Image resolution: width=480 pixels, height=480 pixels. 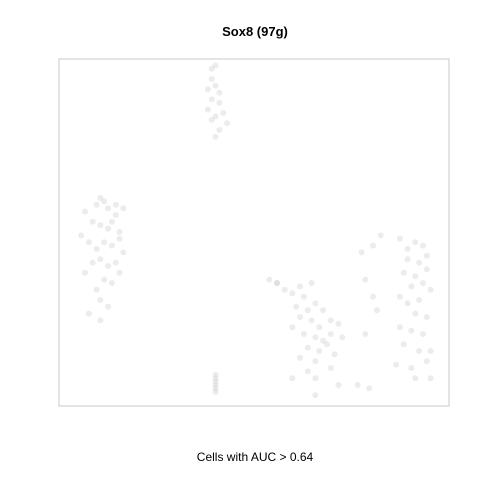 What do you see at coordinates (255, 457) in the screenshot?
I see `x-axis-label: Cells with AUC > 0.64` at bounding box center [255, 457].